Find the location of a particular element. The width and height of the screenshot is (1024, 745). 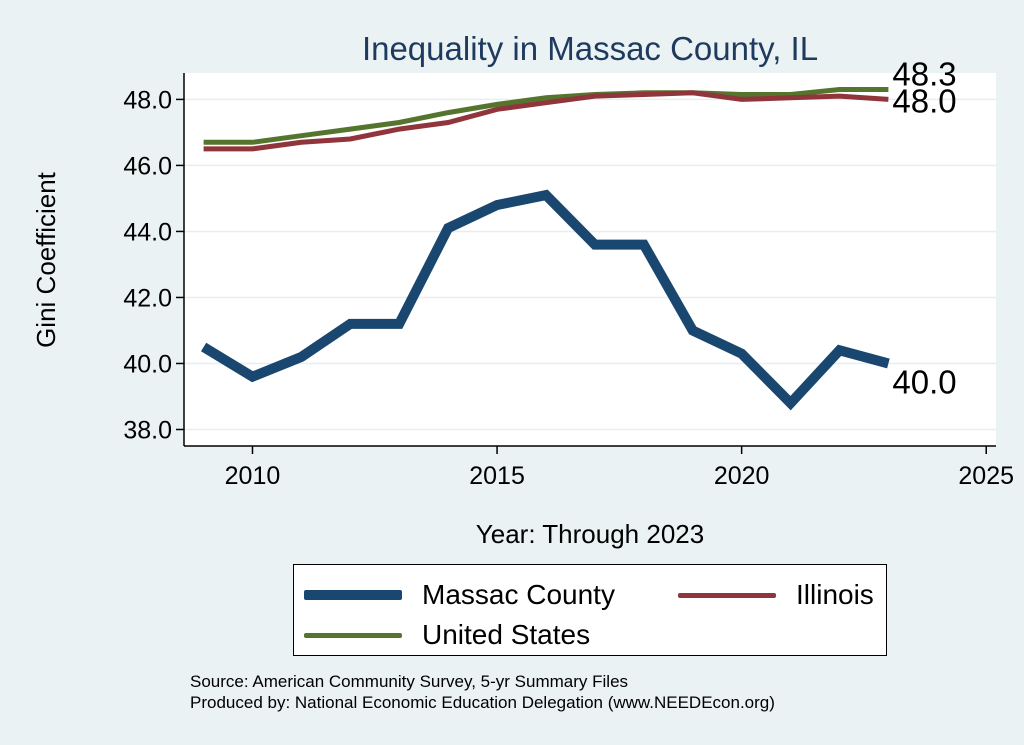

label-layer: 40.0 48.048.3 is located at coordinates (924, 228).